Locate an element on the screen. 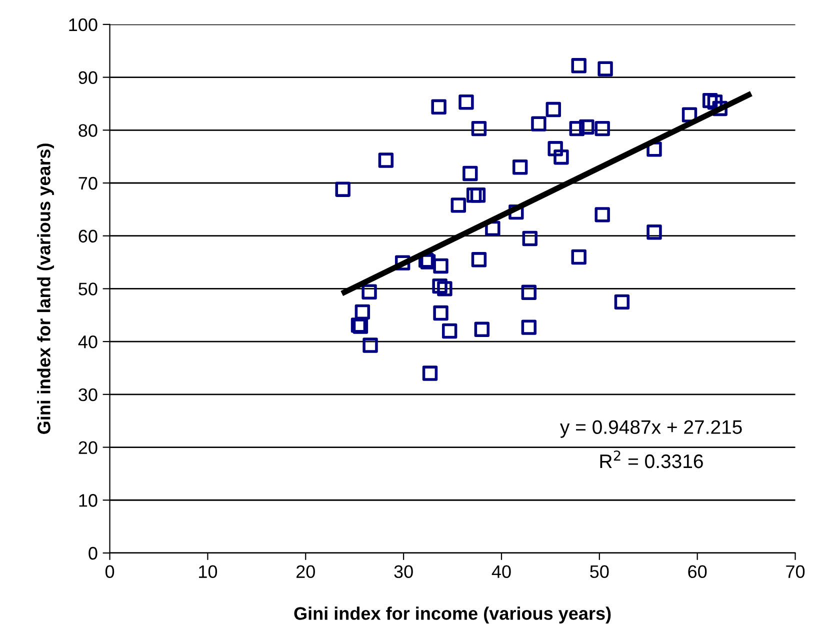 This screenshot has width=838, height=643. annotation: R$^{2}$ = 0.3316 is located at coordinates (651, 459).